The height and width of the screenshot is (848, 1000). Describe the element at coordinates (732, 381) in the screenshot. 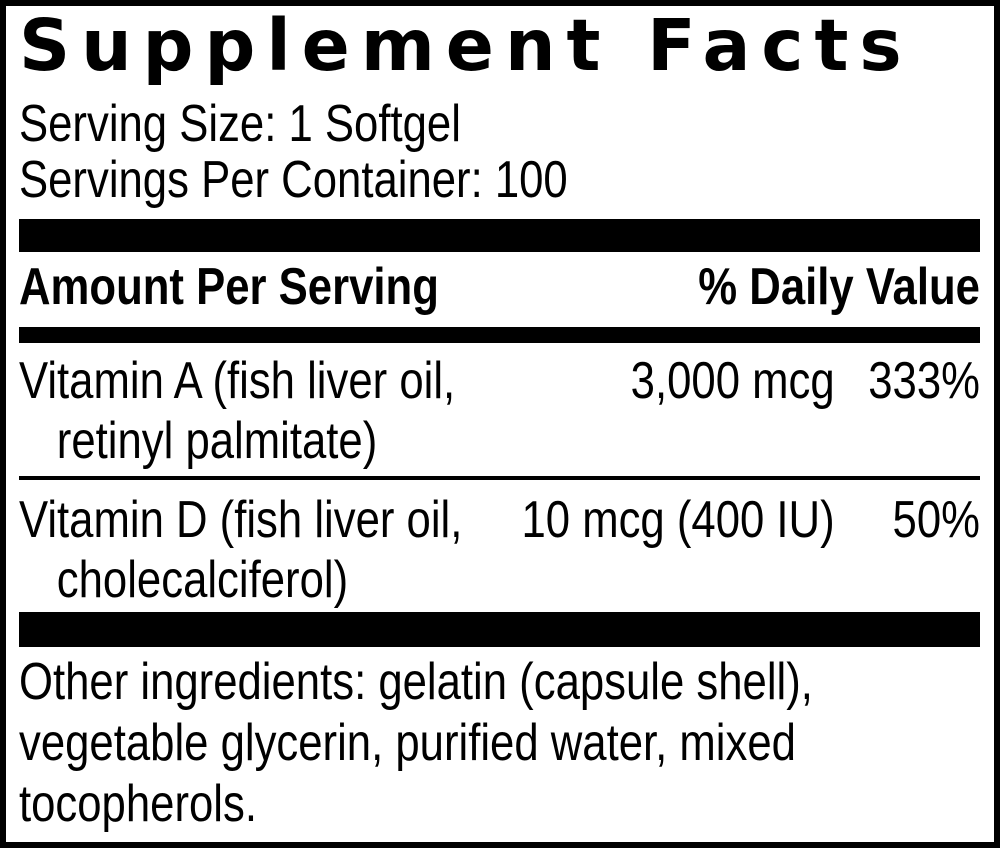

I see `nutrient-amount: 3,000 mcg` at that location.